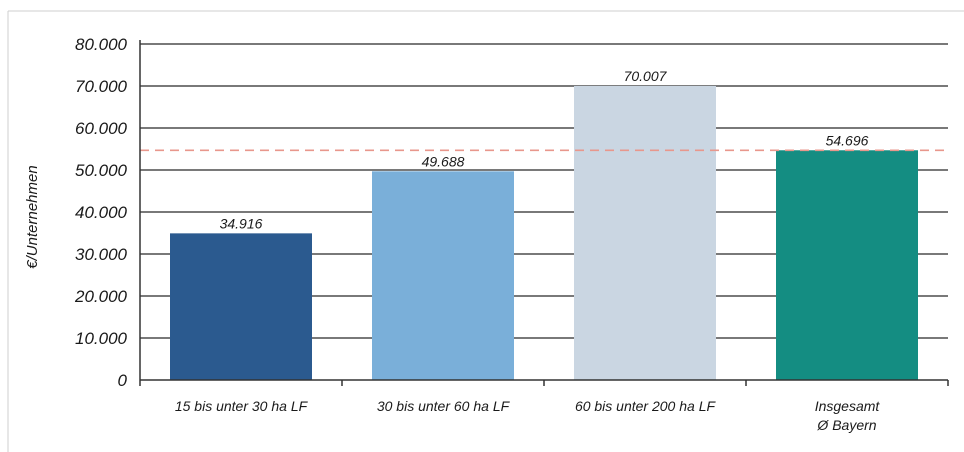 The image size is (964, 452). What do you see at coordinates (101, 170) in the screenshot?
I see `y-tick-label: 50.000` at bounding box center [101, 170].